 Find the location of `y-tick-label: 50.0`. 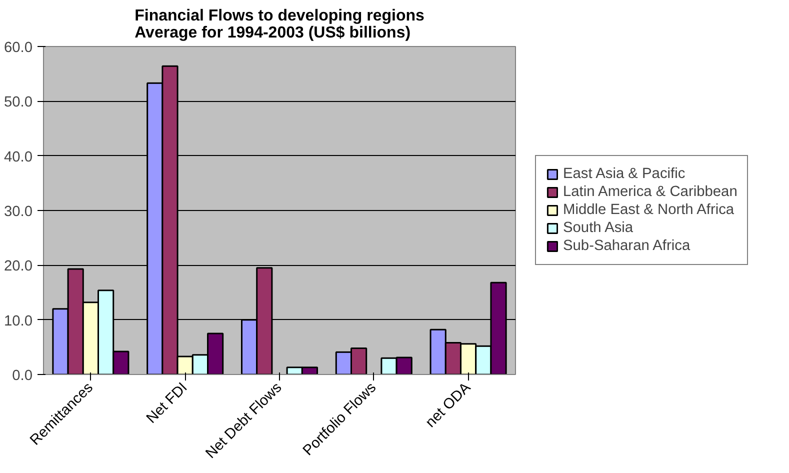

y-tick-label: 50.0 is located at coordinates (18, 102).